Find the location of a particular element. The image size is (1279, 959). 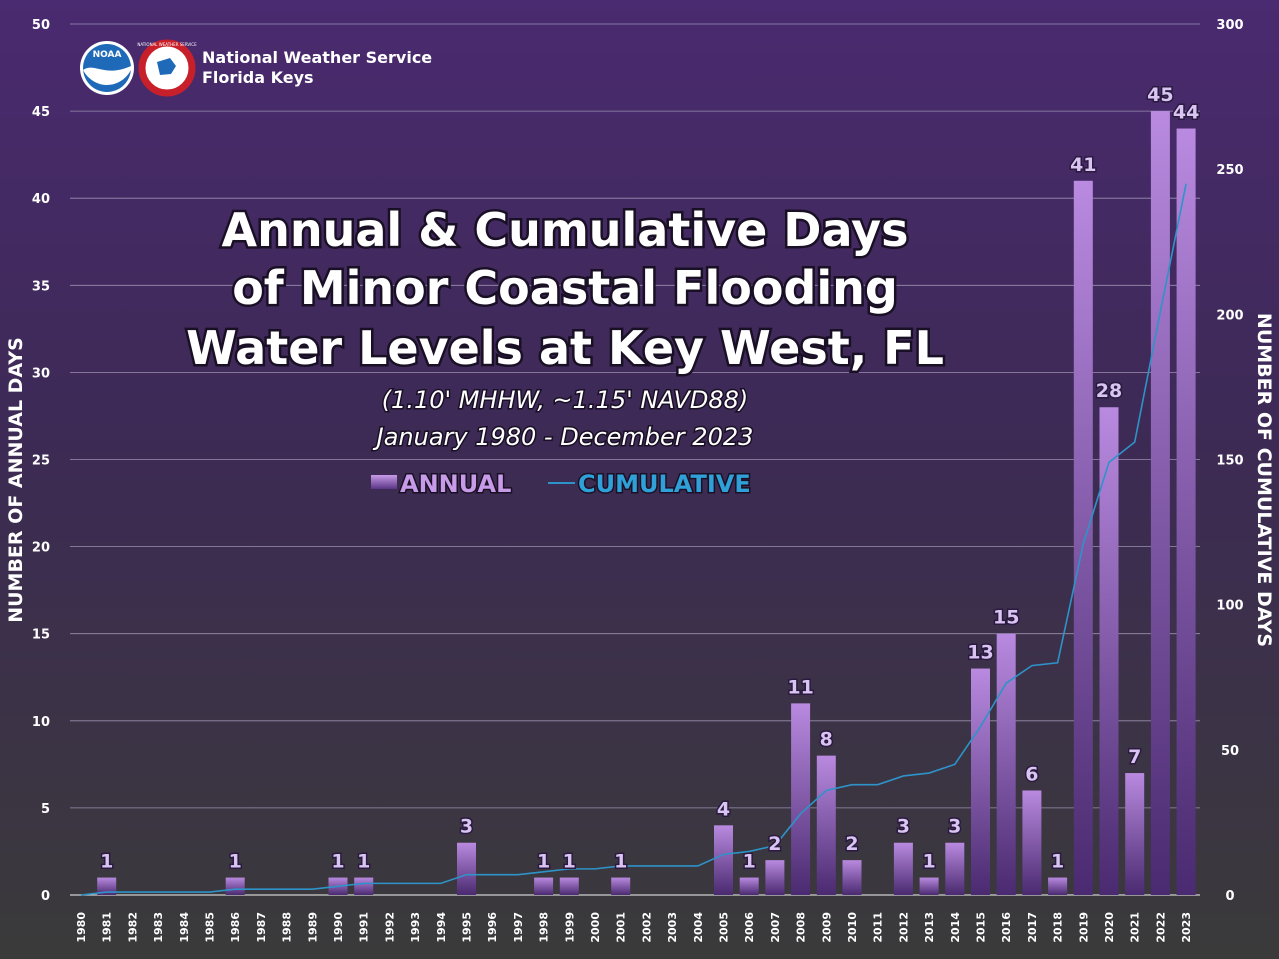

x-tick-label: 1988 is located at coordinates (287, 927).